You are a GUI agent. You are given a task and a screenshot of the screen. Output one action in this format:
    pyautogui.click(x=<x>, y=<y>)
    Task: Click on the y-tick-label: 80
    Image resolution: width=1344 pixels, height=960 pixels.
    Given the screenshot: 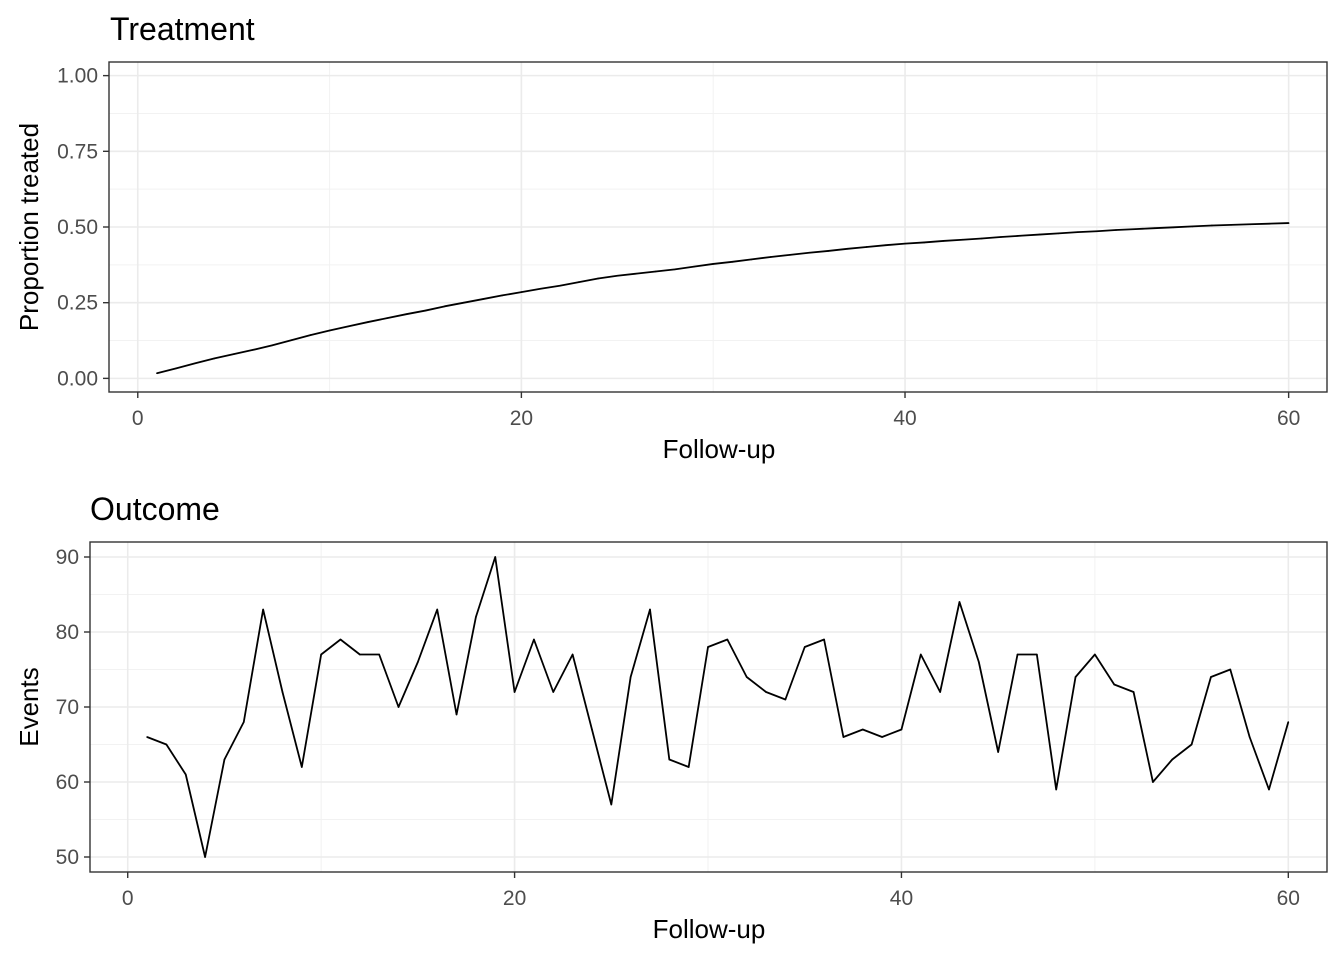 What is the action you would take?
    pyautogui.click(x=67, y=632)
    